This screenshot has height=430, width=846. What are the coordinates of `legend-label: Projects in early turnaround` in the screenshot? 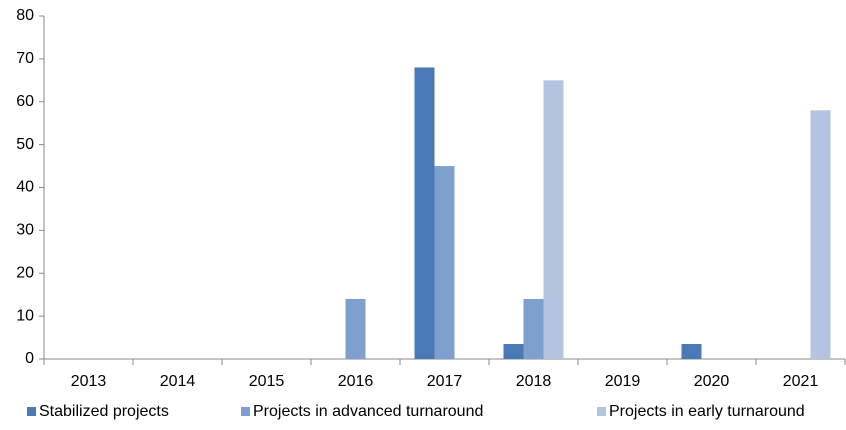 It's located at (707, 411).